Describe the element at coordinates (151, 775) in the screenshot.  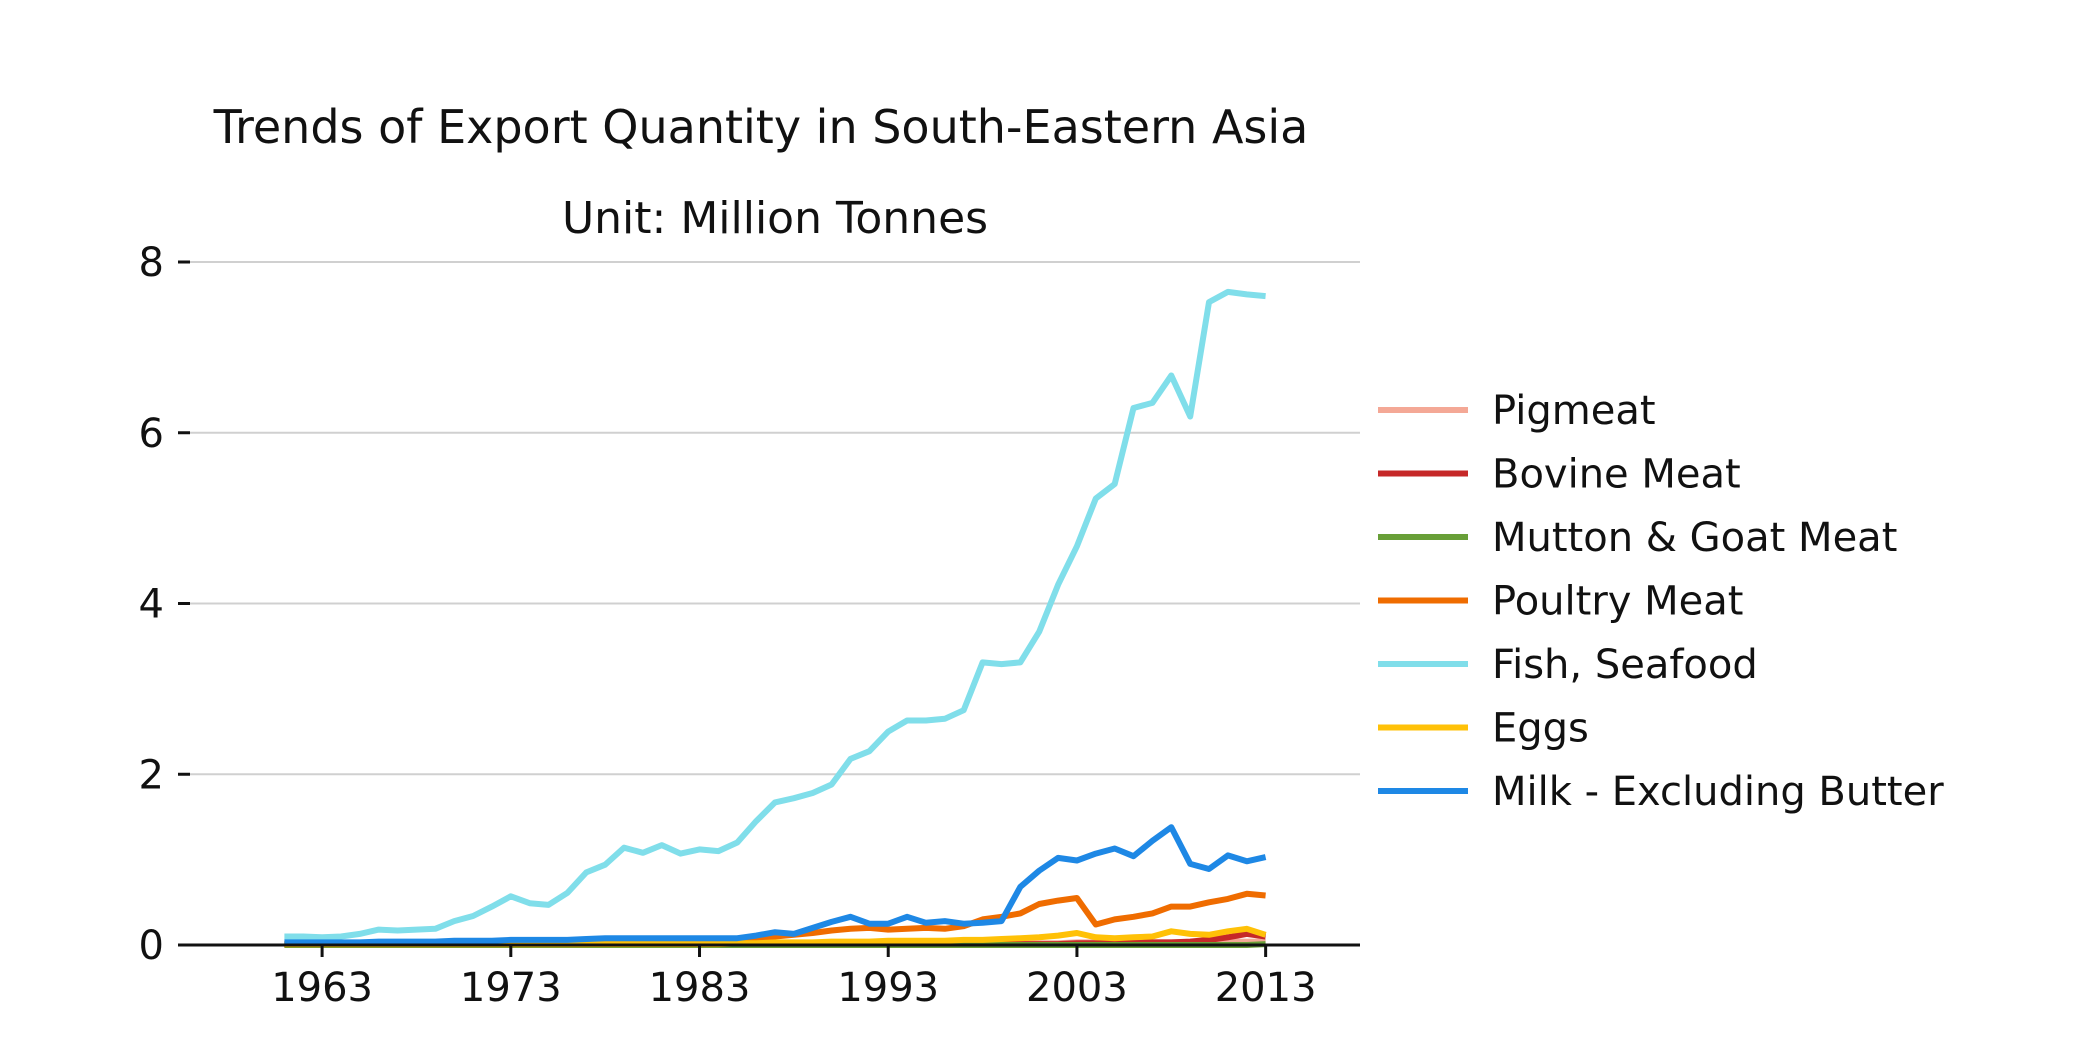
I see `y-tick-label: 2` at that location.